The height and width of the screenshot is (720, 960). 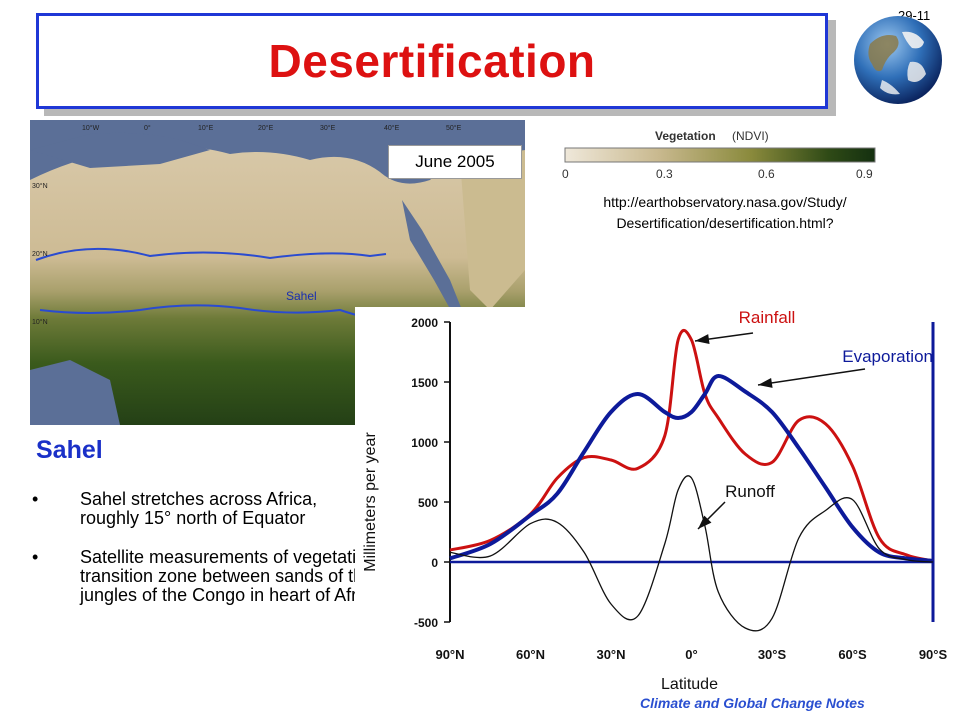 I want to click on ndvi-colorbar, so click(x=720, y=155).